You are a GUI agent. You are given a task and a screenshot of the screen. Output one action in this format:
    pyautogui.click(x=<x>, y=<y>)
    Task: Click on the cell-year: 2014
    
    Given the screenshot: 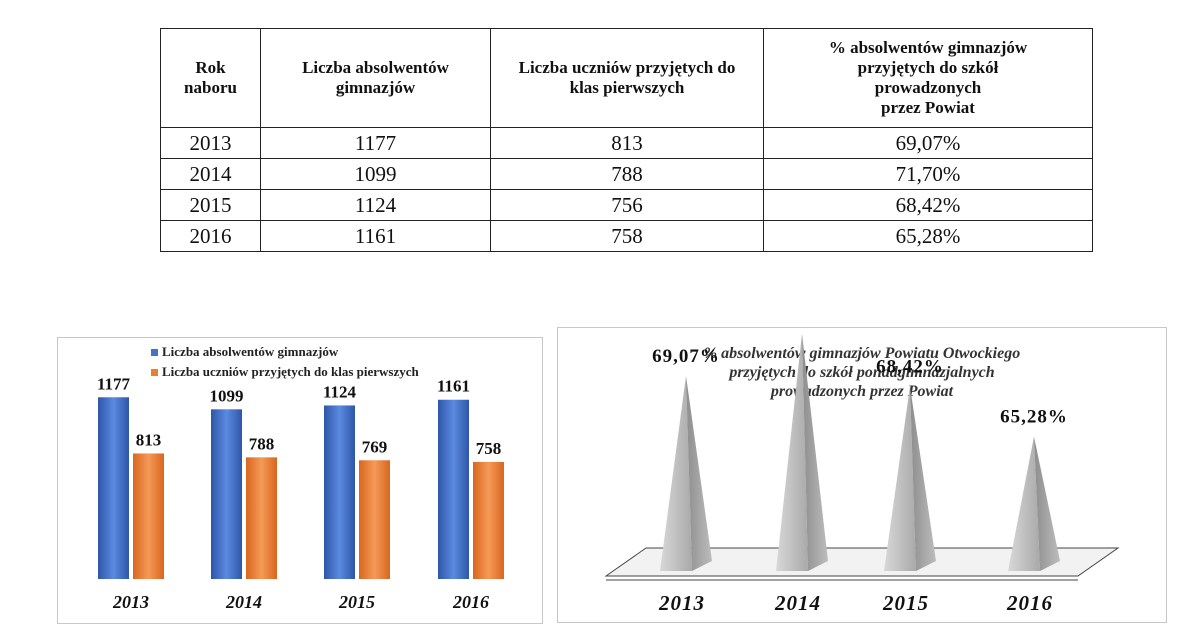 What is the action you would take?
    pyautogui.click(x=210, y=174)
    